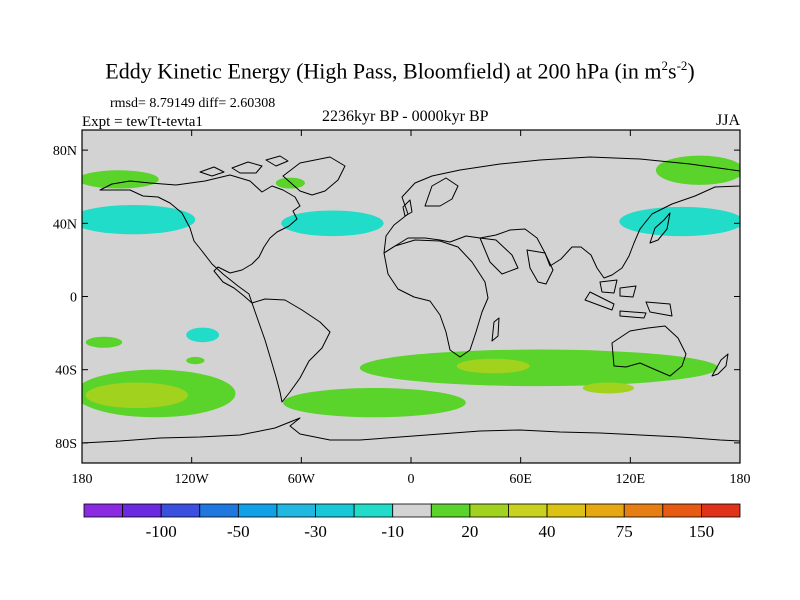 This screenshot has height=600, width=800. What do you see at coordinates (120, 179) in the screenshot?
I see `anomaly-arctic-west` at bounding box center [120, 179].